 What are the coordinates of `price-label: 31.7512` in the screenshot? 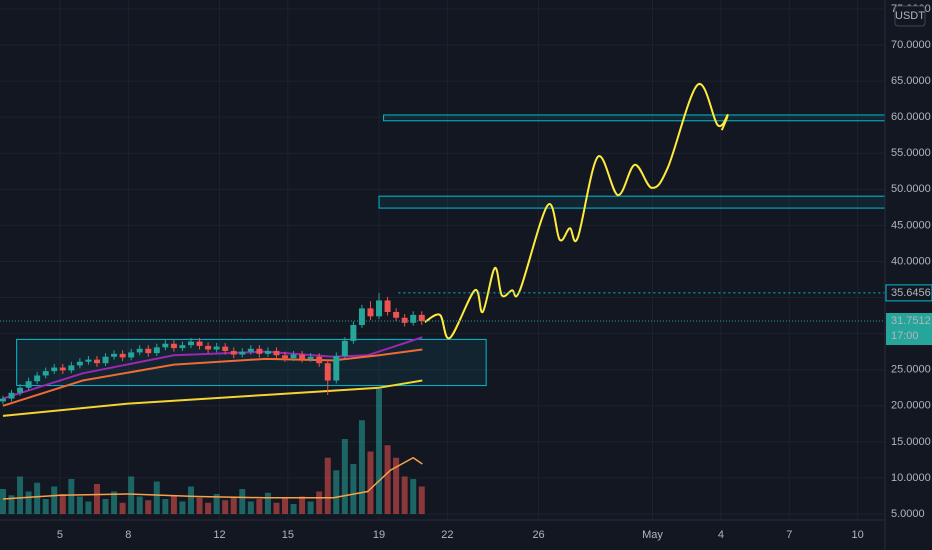 It's located at (911, 321).